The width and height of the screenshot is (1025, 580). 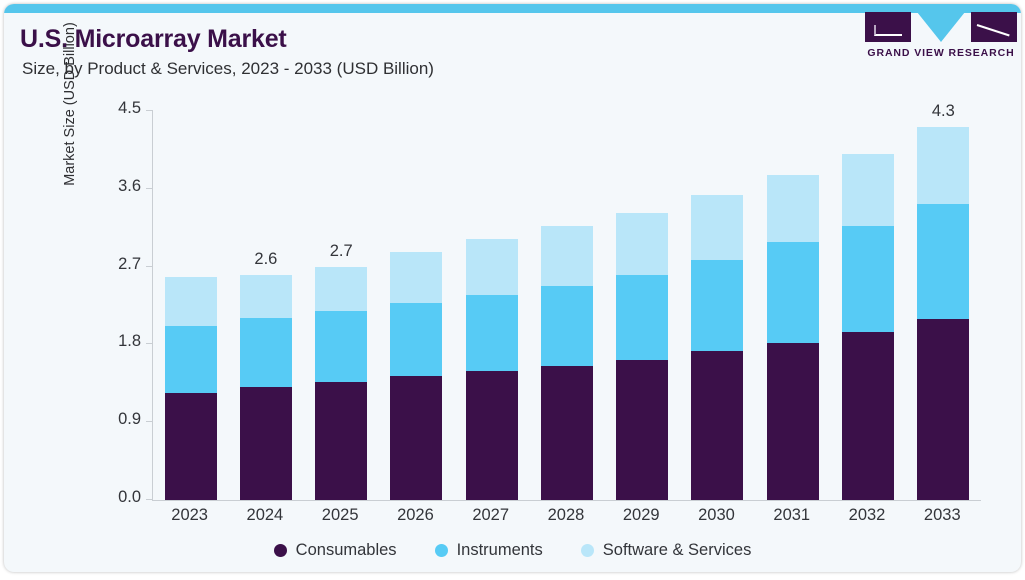 What do you see at coordinates (792, 515) in the screenshot?
I see `x-axis-tick-label: 2031` at bounding box center [792, 515].